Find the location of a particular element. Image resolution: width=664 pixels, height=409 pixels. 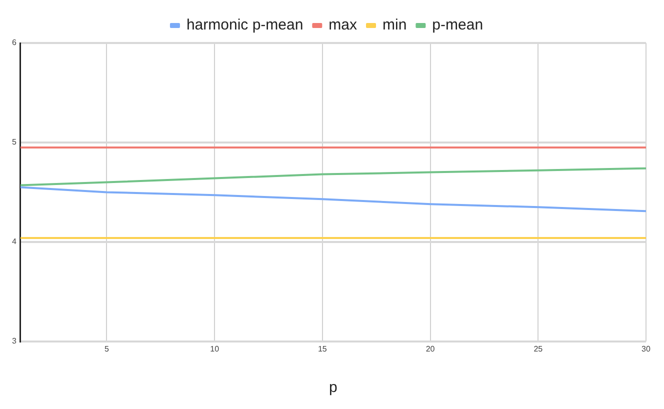

x-tick-label: 30 is located at coordinates (646, 349).